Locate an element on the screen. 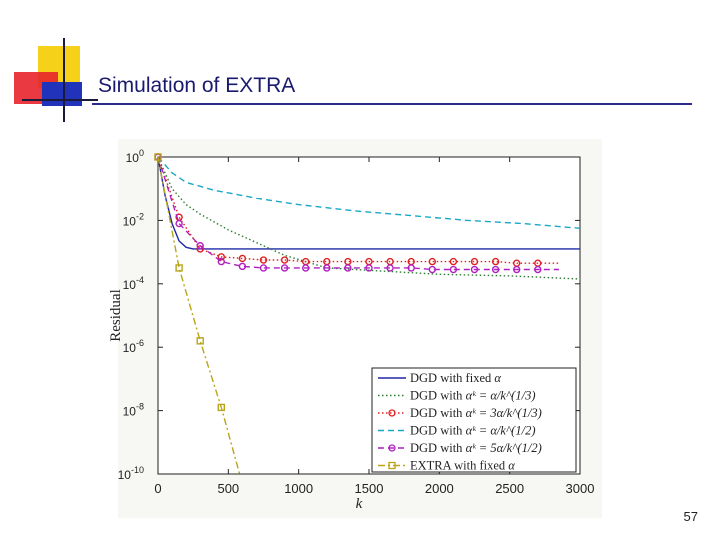 Image resolution: width=720 pixels, height=540 pixels. legend-label-3: DGD with αᵏ = 3α/k^(1/3) is located at coordinates (476, 413).